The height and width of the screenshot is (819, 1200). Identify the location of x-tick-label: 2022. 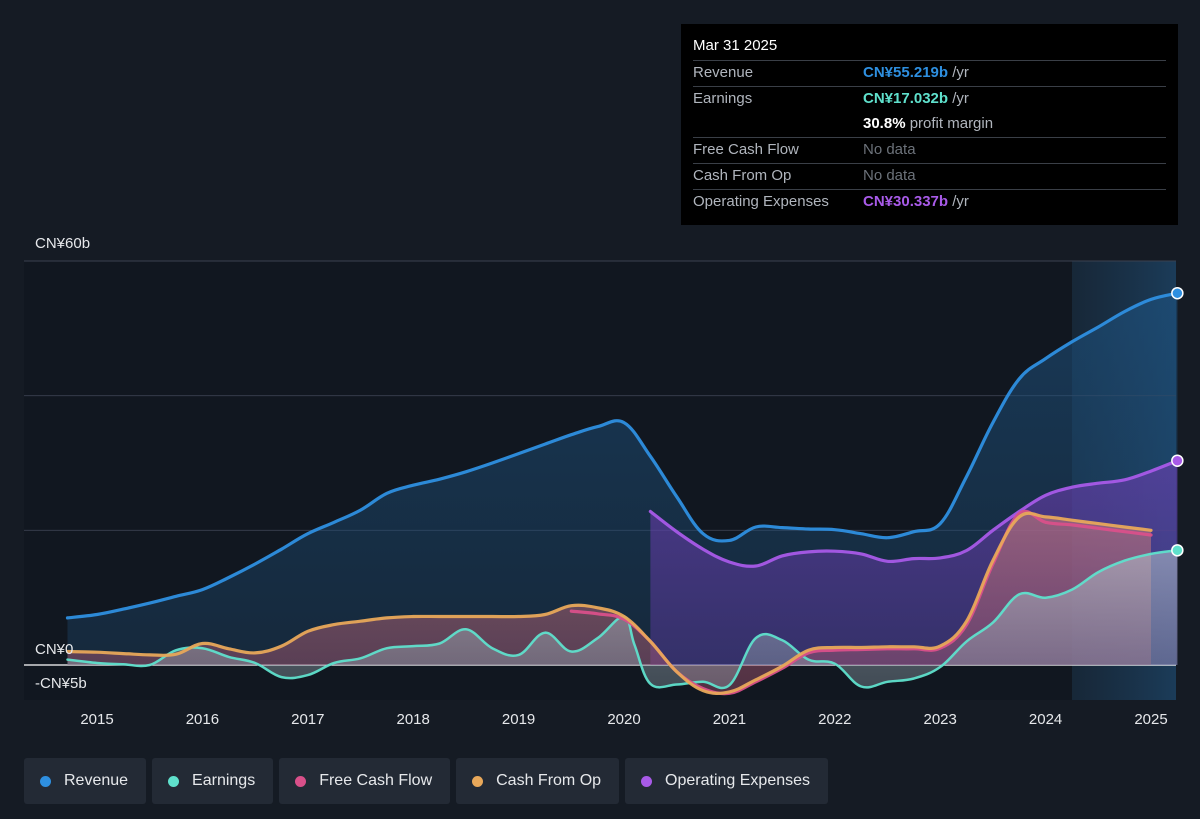
(834, 719).